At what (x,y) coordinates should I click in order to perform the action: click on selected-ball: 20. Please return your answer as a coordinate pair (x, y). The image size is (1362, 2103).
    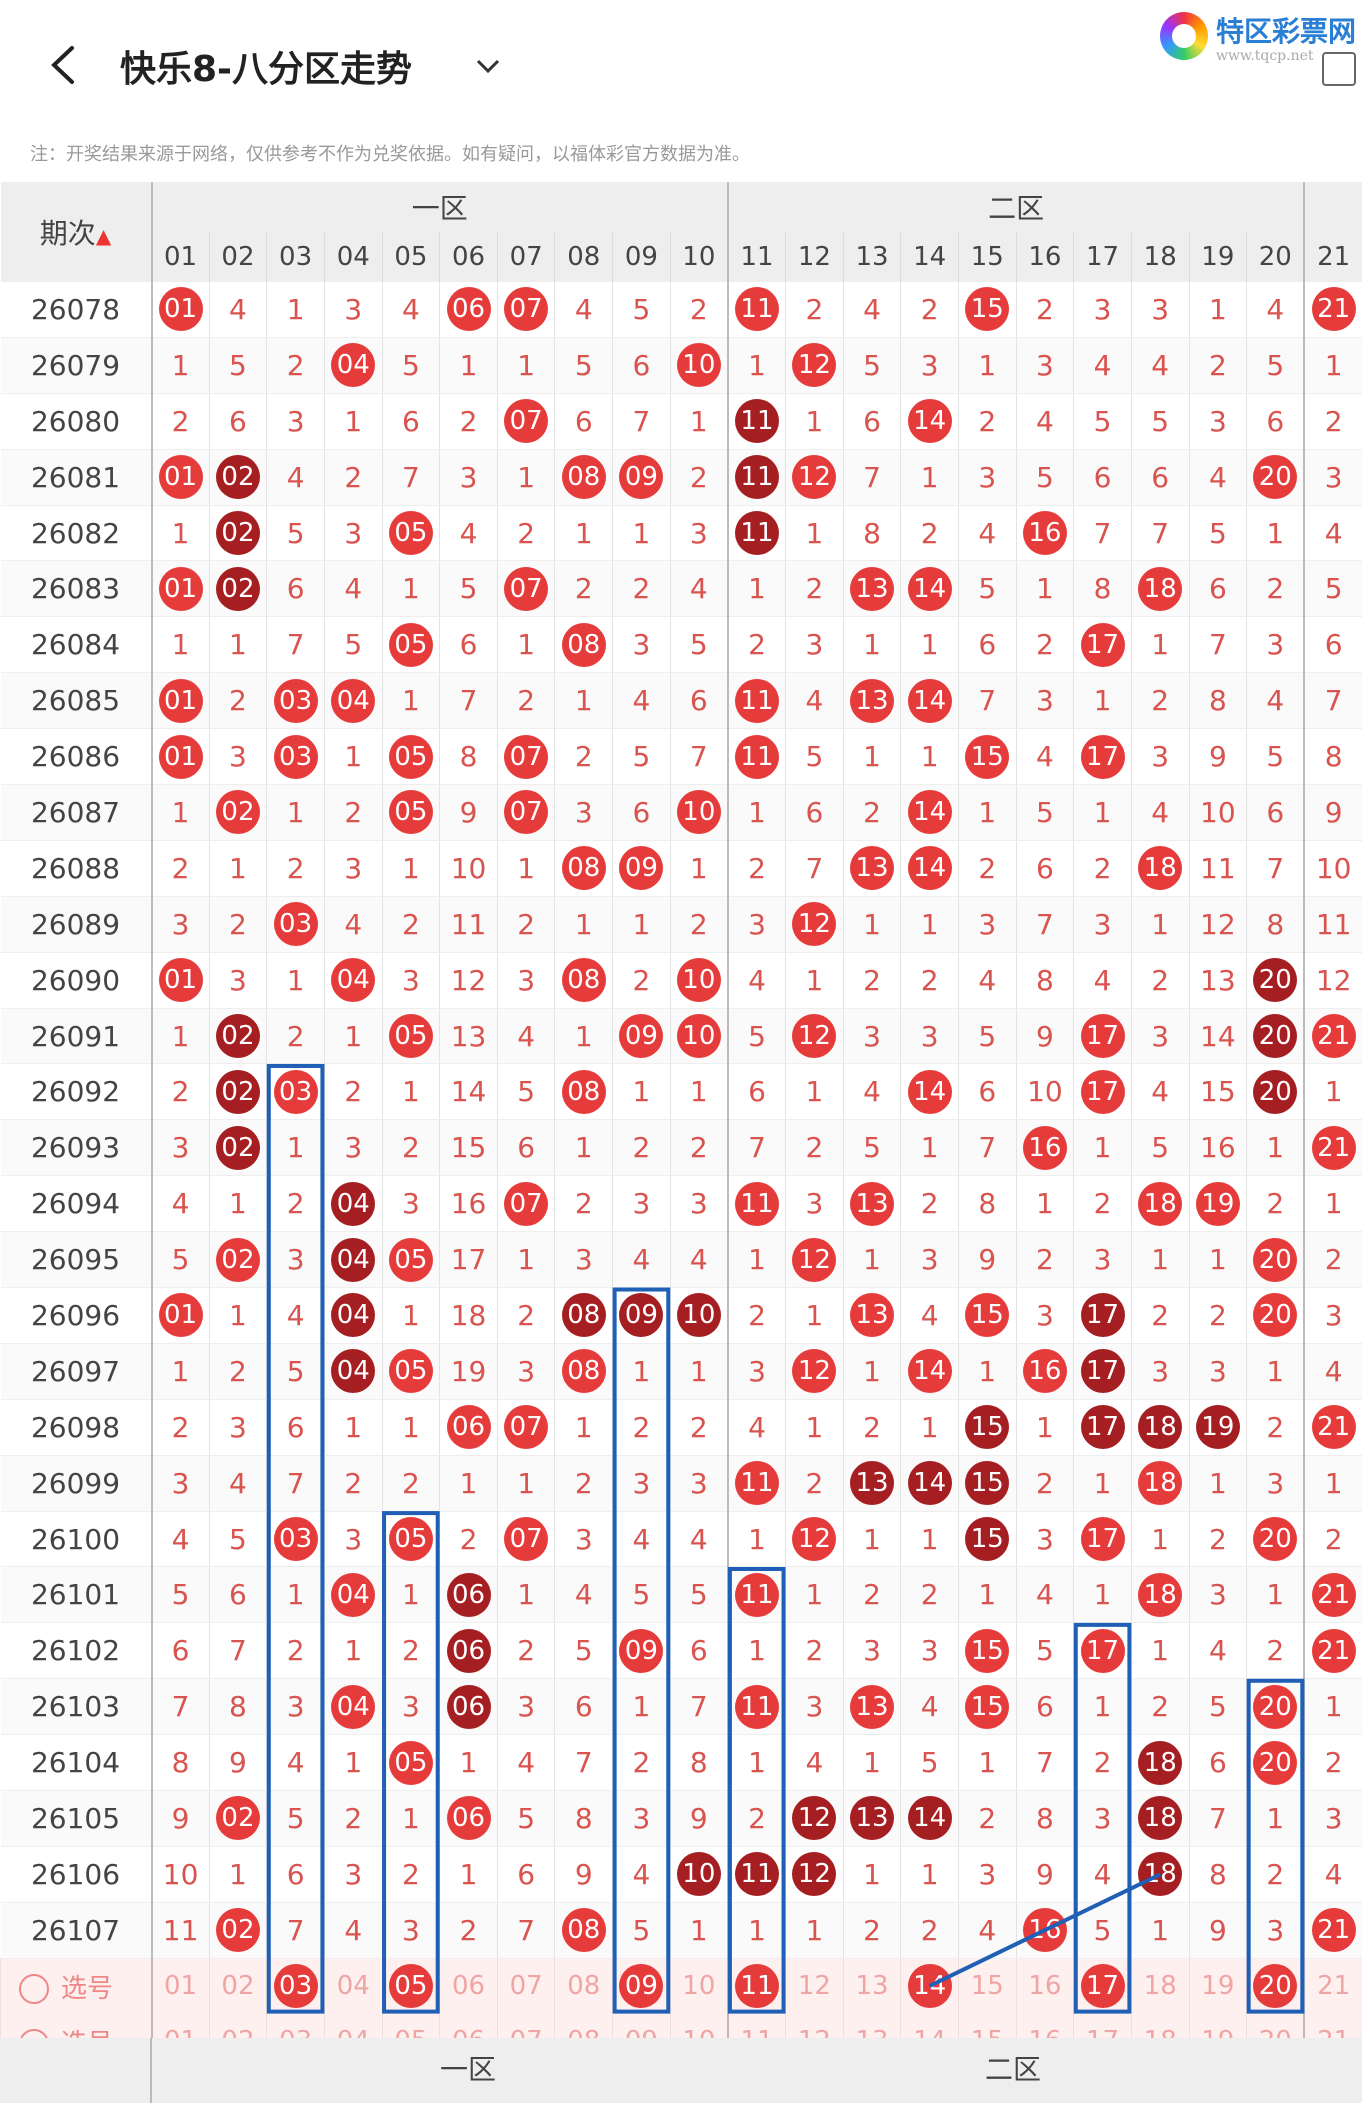
    Looking at the image, I should click on (1275, 1986).